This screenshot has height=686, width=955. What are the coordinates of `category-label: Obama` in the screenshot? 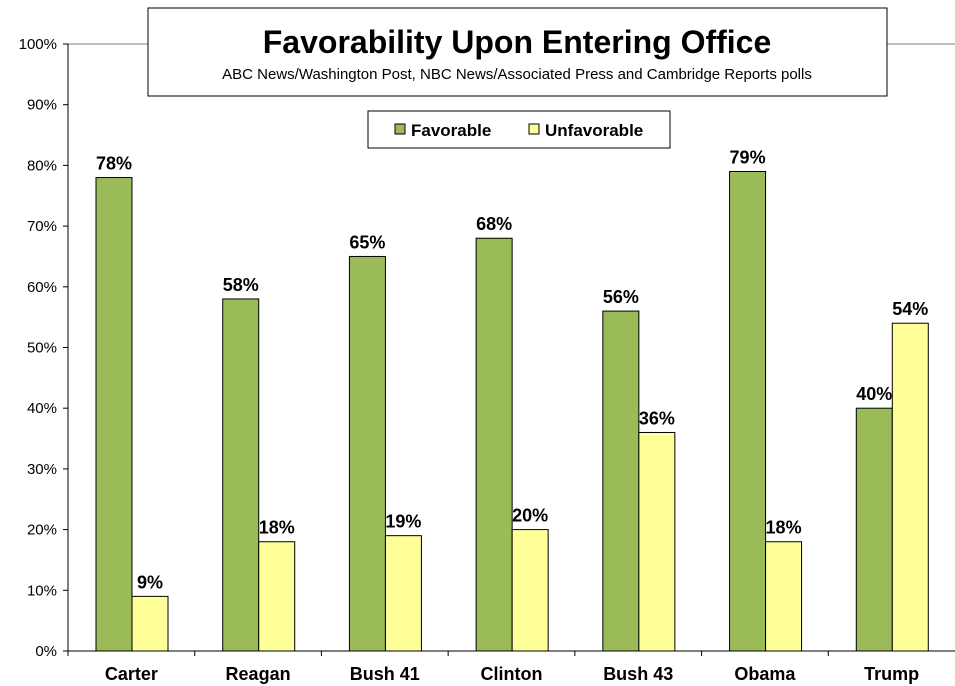 It's located at (765, 674).